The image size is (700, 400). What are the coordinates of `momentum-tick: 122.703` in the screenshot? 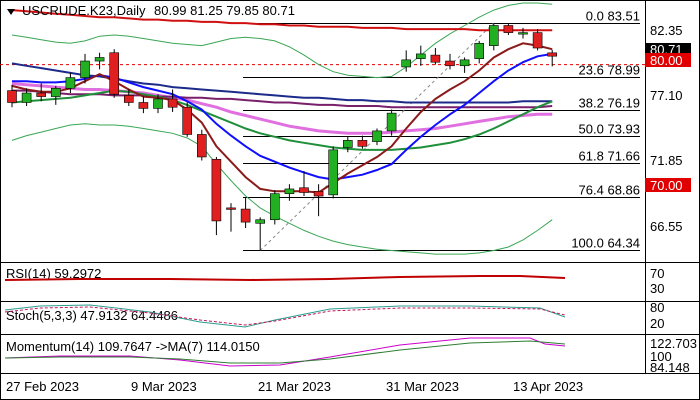 It's located at (673, 343).